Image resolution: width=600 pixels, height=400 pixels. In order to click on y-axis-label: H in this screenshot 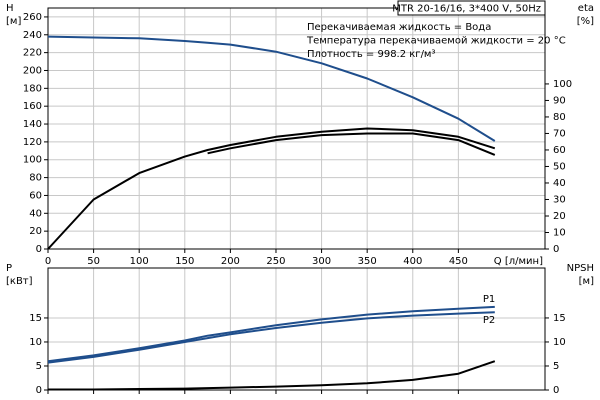, I will do `click(10, 8)`.